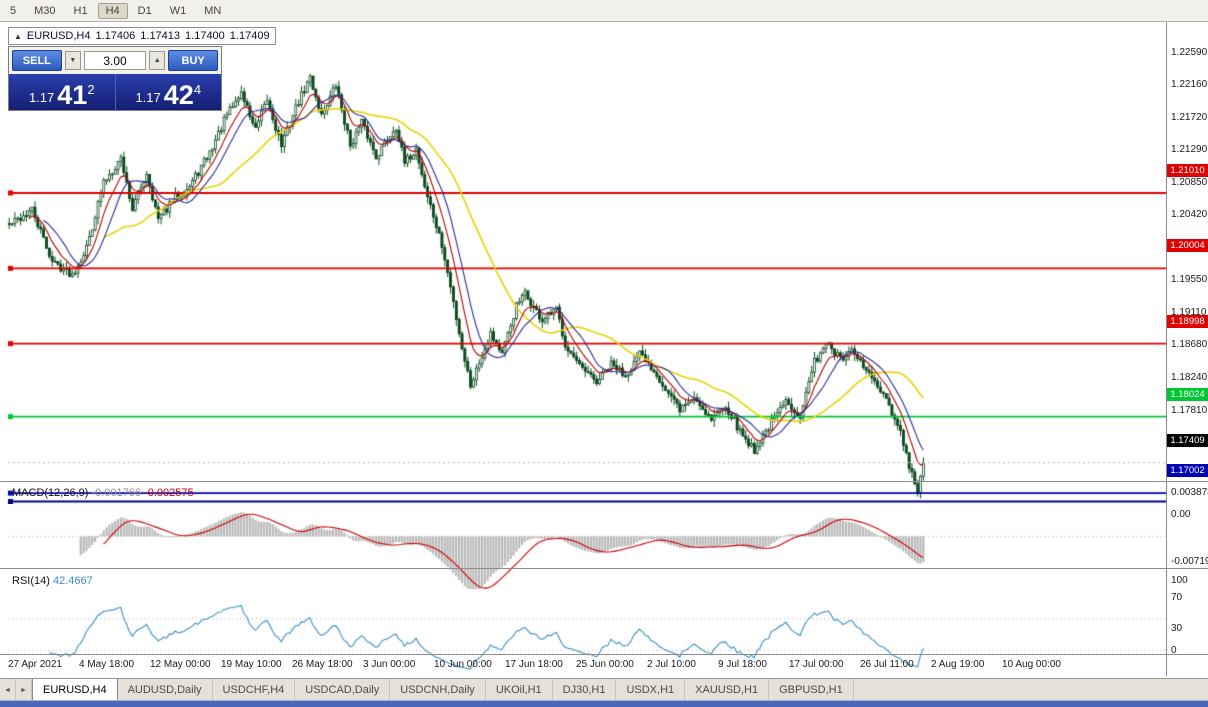 The width and height of the screenshot is (1208, 707). Describe the element at coordinates (75, 690) in the screenshot. I see `tab-eurusd-h4: EURUSD,H4` at that location.